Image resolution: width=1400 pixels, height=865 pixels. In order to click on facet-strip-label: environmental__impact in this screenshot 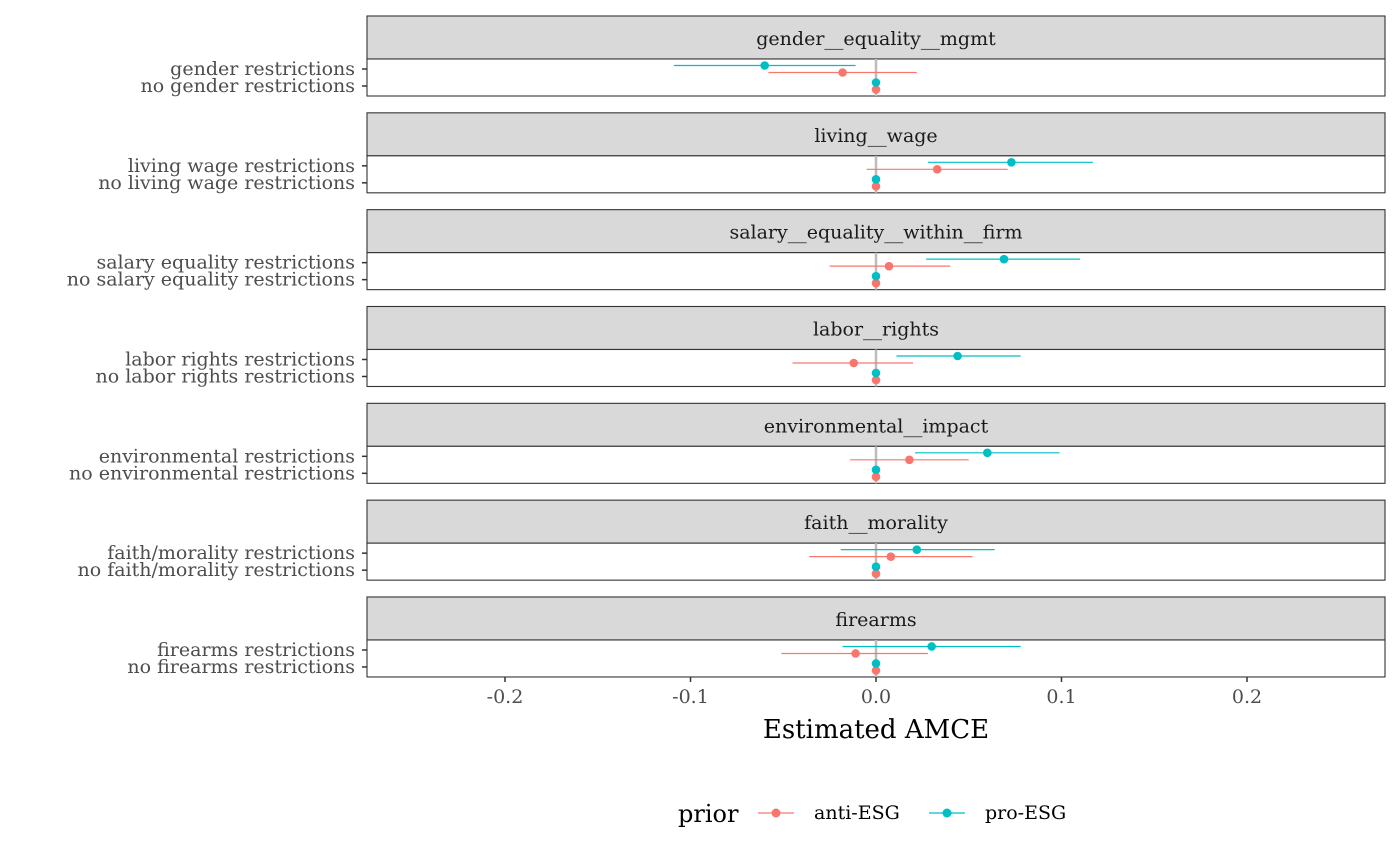, I will do `click(876, 426)`.